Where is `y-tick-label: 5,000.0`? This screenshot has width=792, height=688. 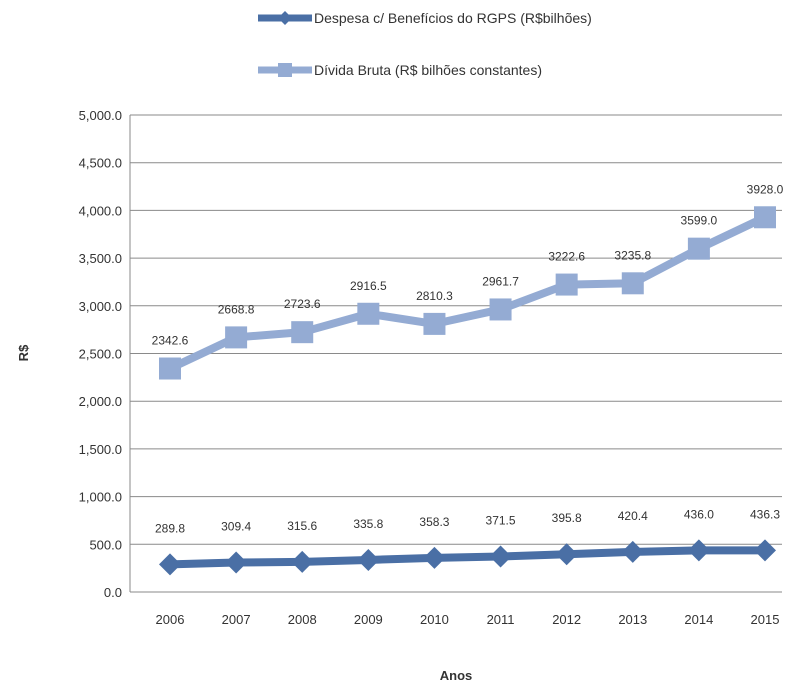 y-tick-label: 5,000.0 is located at coordinates (100, 115).